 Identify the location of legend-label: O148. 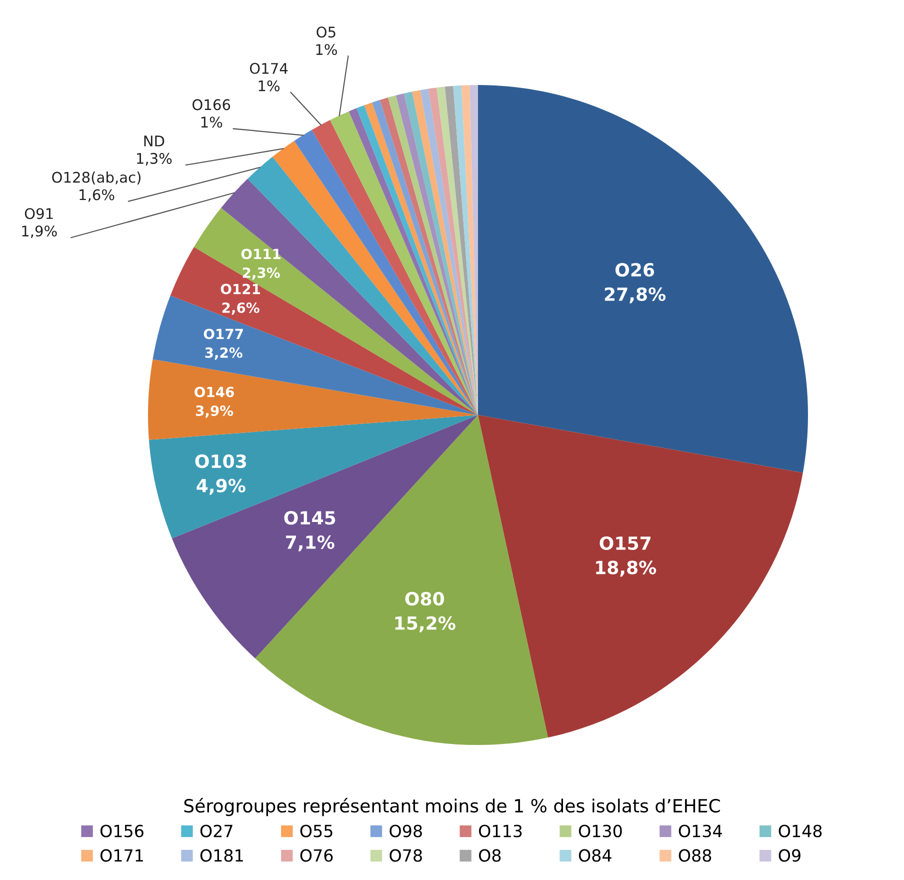
(800, 831).